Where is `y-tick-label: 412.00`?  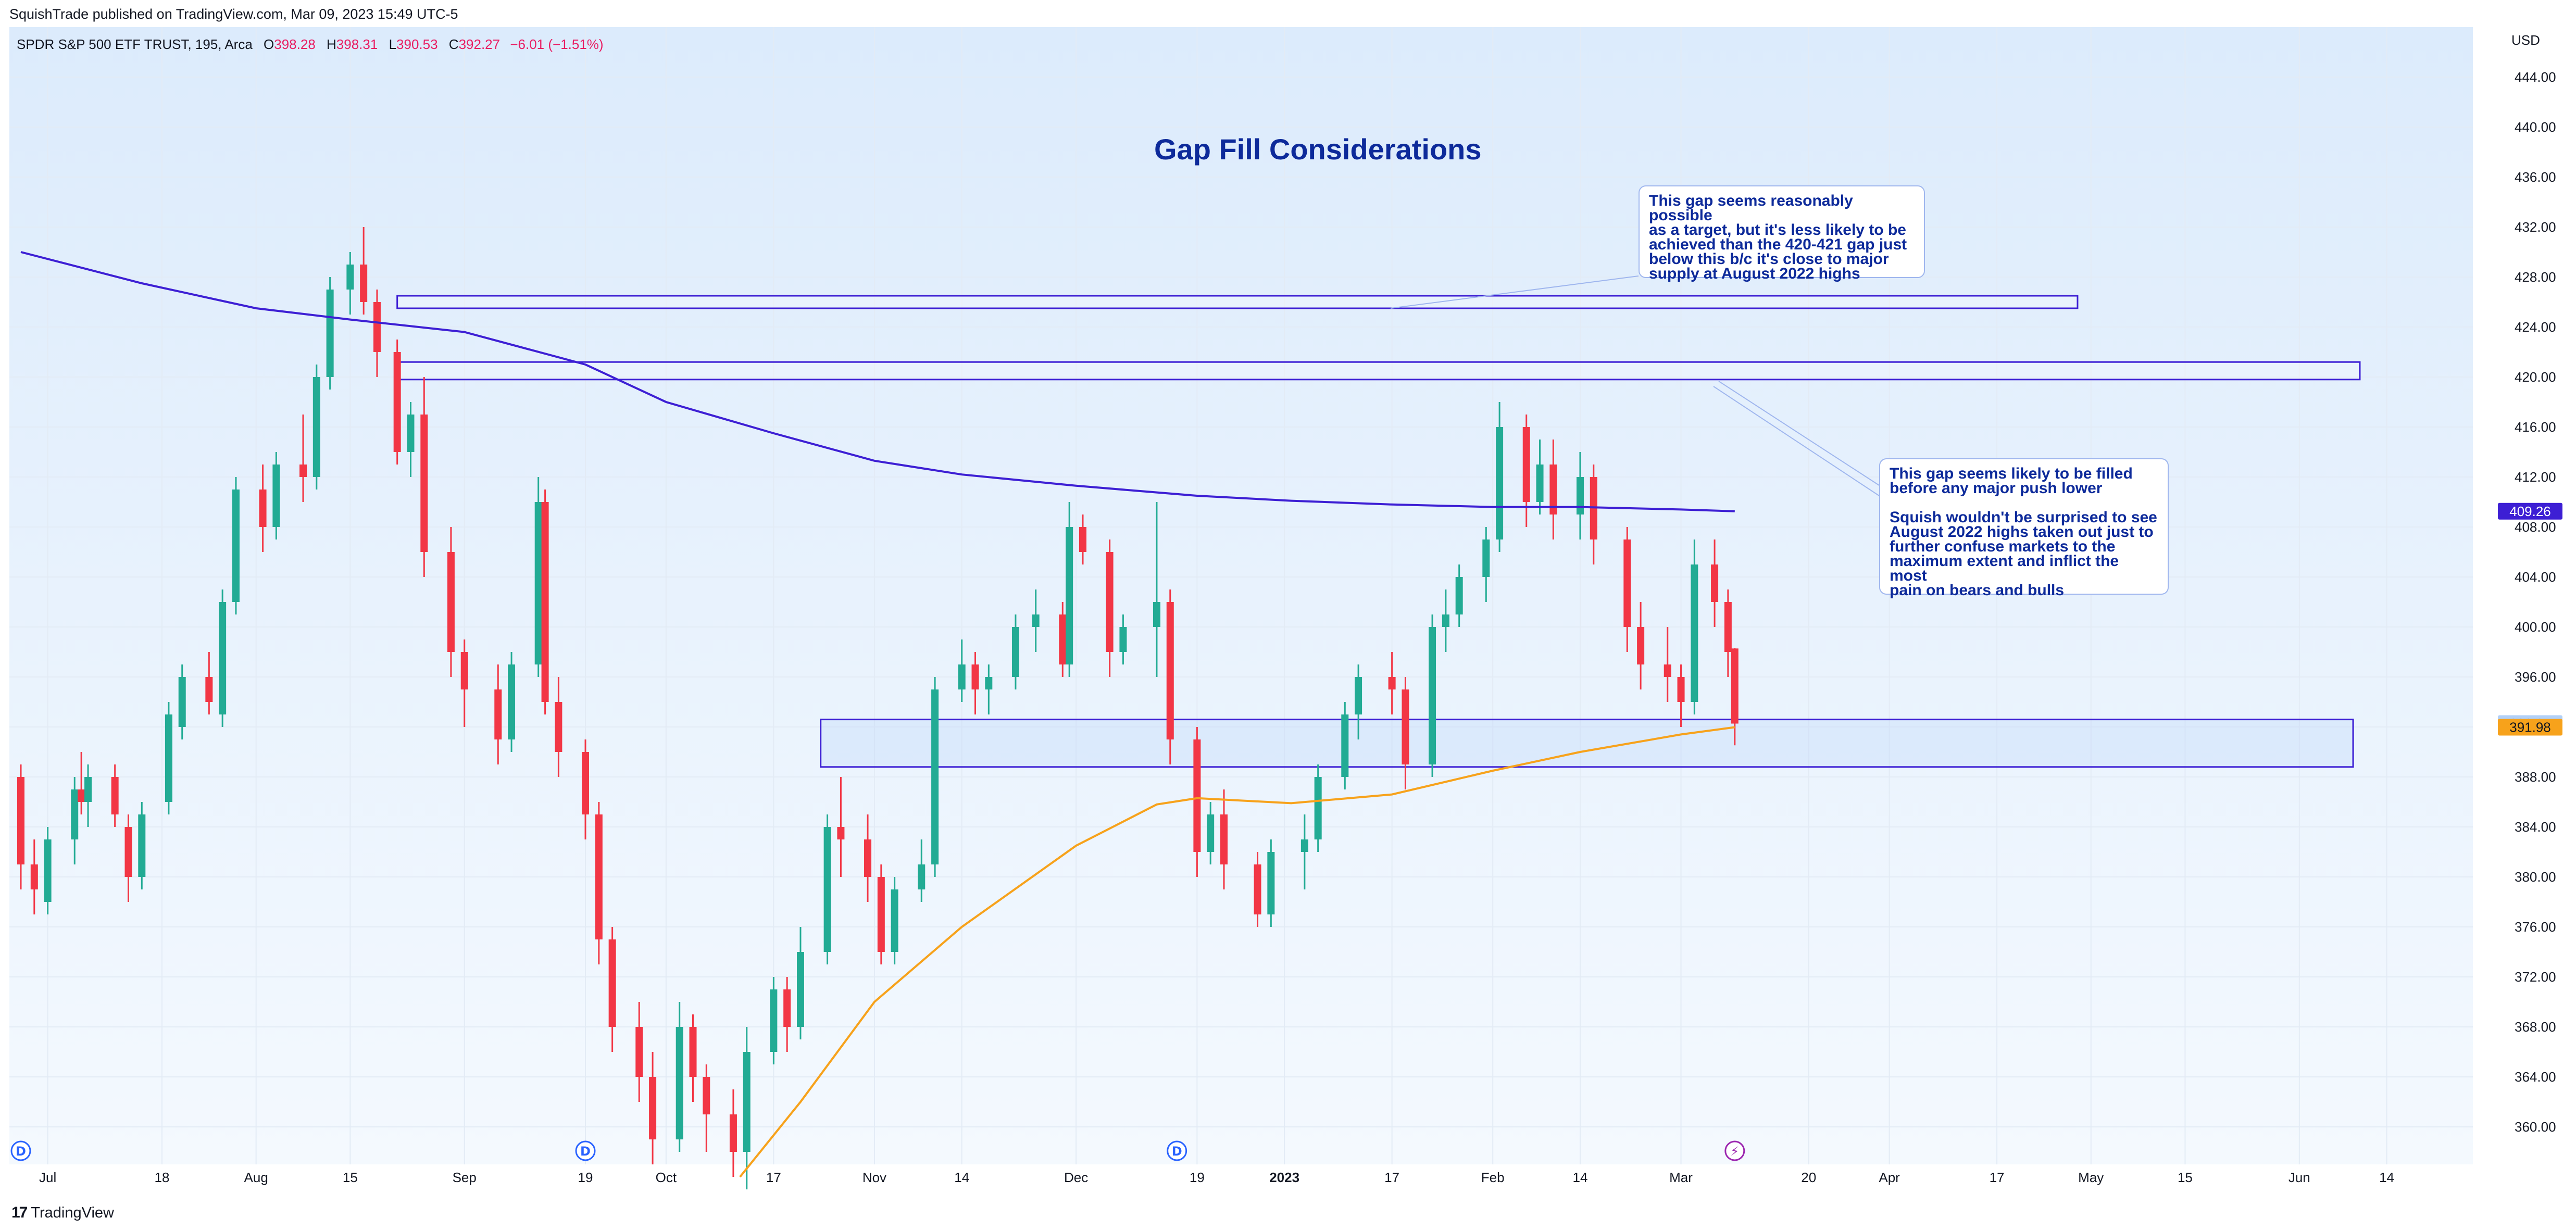 y-tick-label: 412.00 is located at coordinates (2535, 477).